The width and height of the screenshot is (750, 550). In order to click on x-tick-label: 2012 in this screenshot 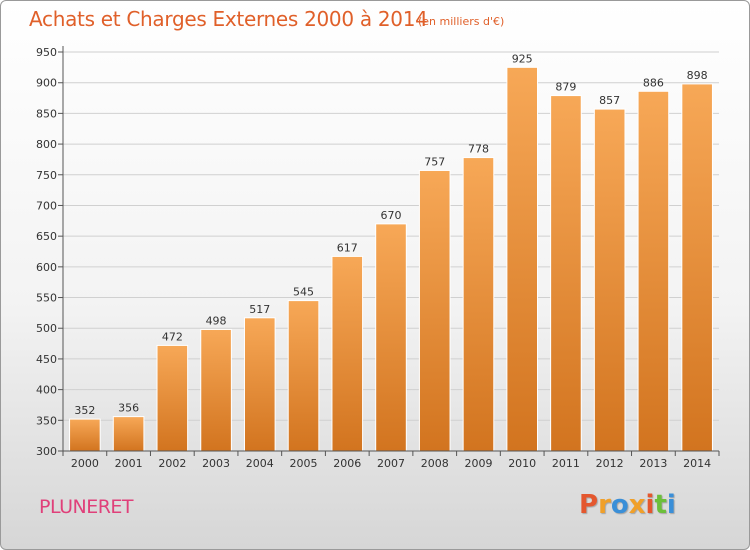, I will do `click(610, 463)`.